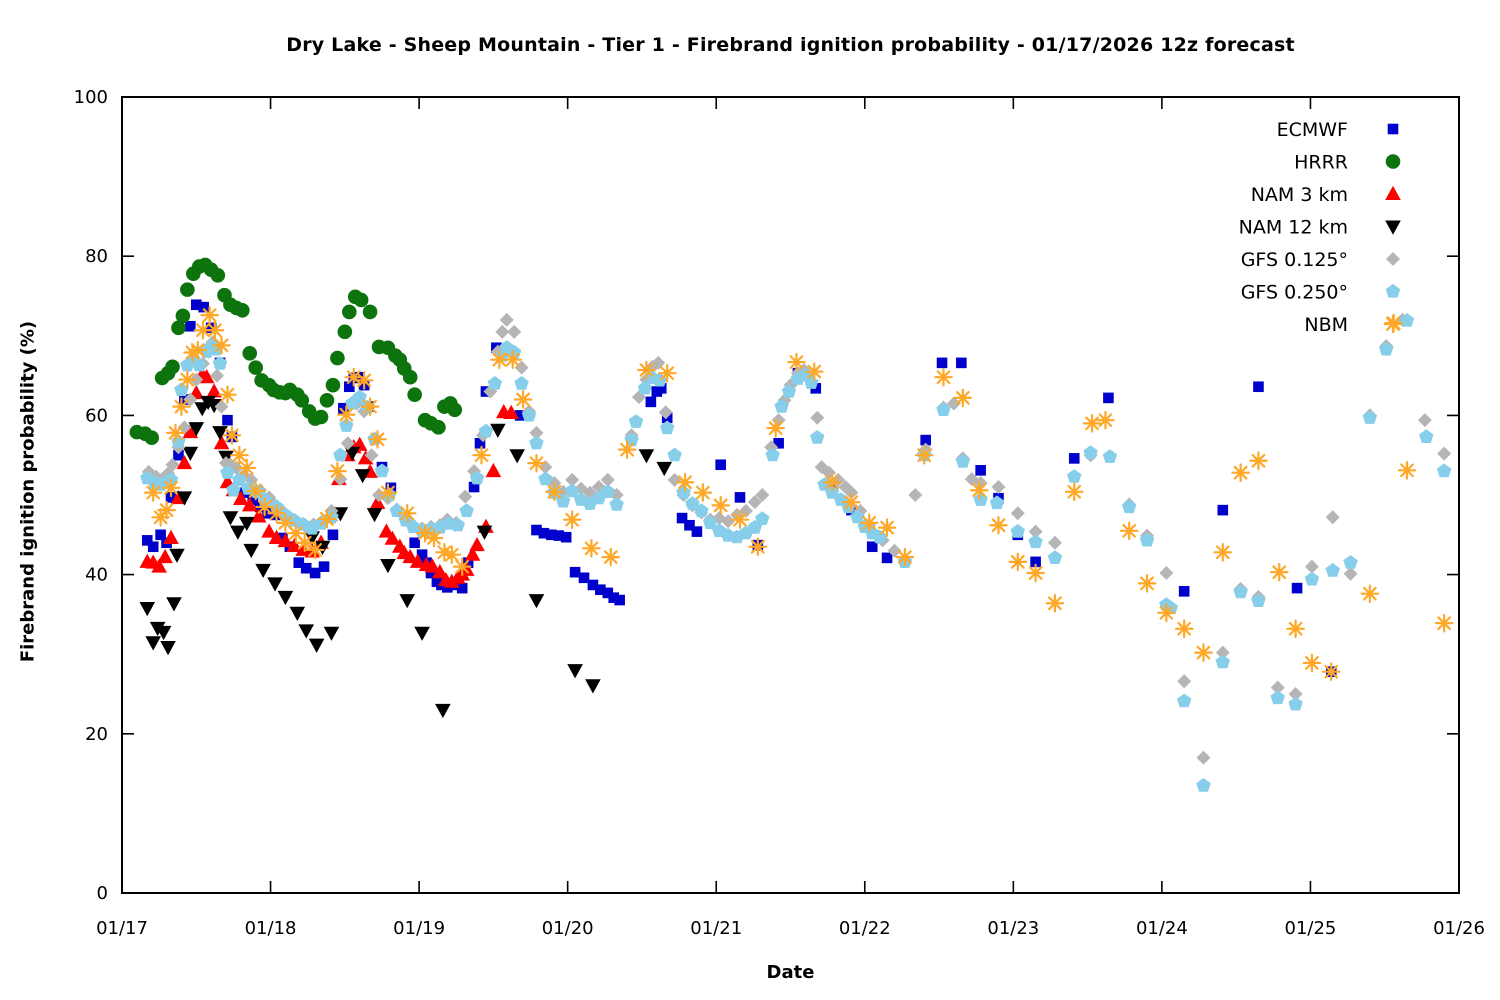  Describe the element at coordinates (96, 415) in the screenshot. I see `y-tick-label: 60` at that location.